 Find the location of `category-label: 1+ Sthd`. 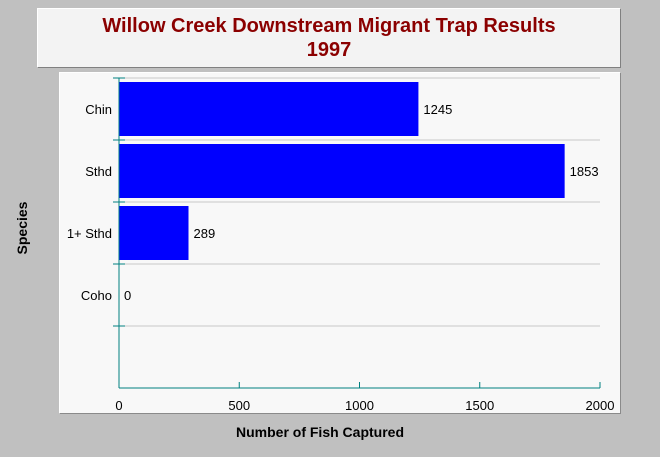

category-label: 1+ Sthd is located at coordinates (89, 233).